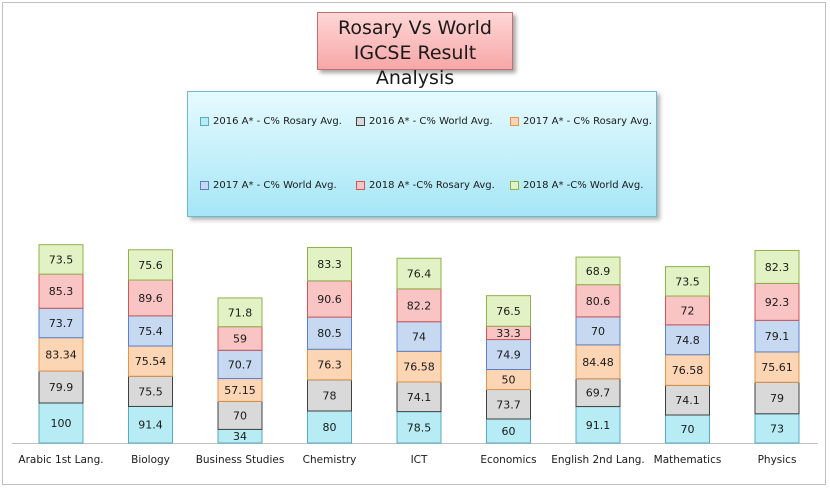 The height and width of the screenshot is (489, 830). I want to click on bar-value-label: 71.8, so click(240, 312).